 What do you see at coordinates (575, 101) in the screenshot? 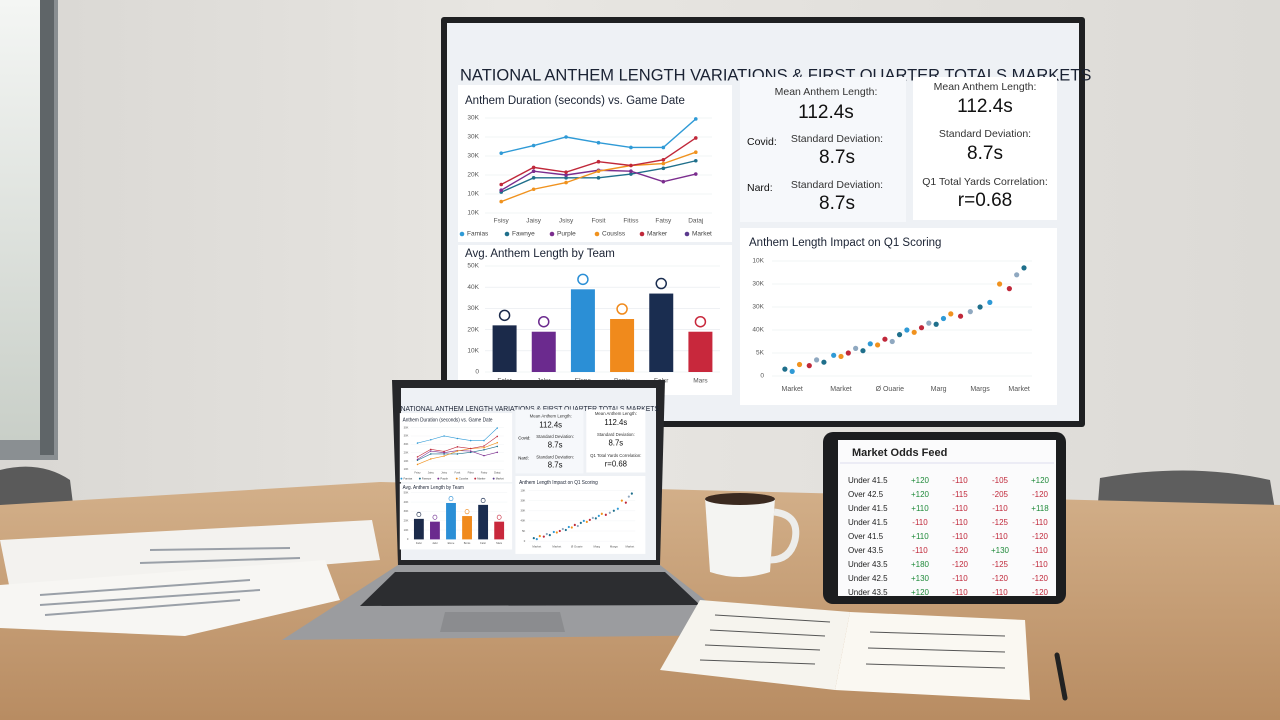
I see `chart-title: Anthem Duration (seconds) vs. Game Date` at bounding box center [575, 101].